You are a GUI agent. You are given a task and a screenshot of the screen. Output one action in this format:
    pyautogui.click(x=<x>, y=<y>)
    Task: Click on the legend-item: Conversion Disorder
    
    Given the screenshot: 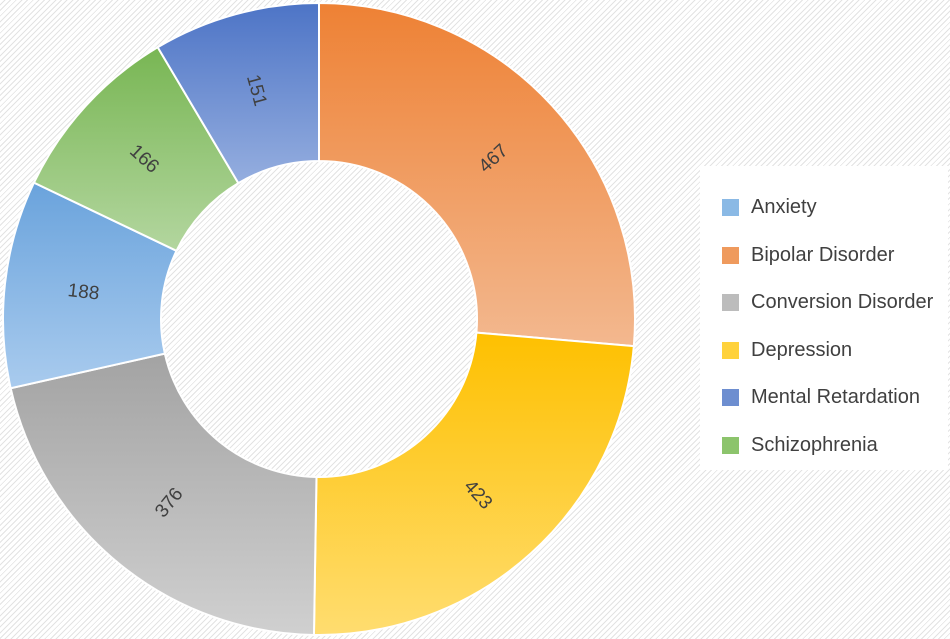 What is the action you would take?
    pyautogui.click(x=835, y=303)
    